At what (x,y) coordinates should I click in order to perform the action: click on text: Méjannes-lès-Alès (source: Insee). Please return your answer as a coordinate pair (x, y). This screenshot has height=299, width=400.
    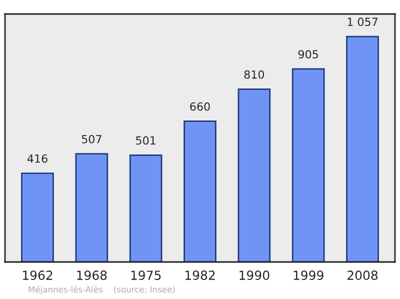
    Looking at the image, I should click on (101, 290).